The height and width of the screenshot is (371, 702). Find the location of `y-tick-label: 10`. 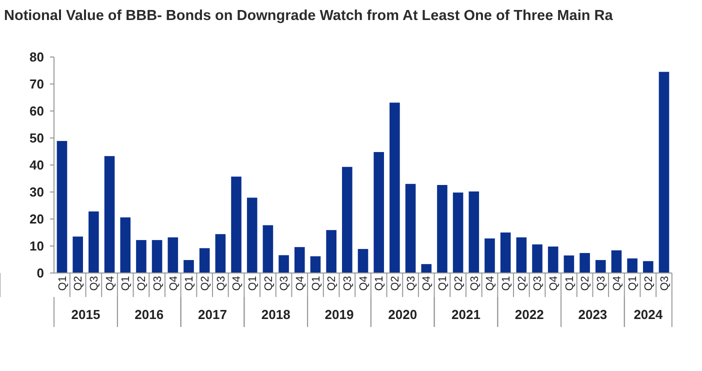

y-tick-label: 10 is located at coordinates (37, 246).